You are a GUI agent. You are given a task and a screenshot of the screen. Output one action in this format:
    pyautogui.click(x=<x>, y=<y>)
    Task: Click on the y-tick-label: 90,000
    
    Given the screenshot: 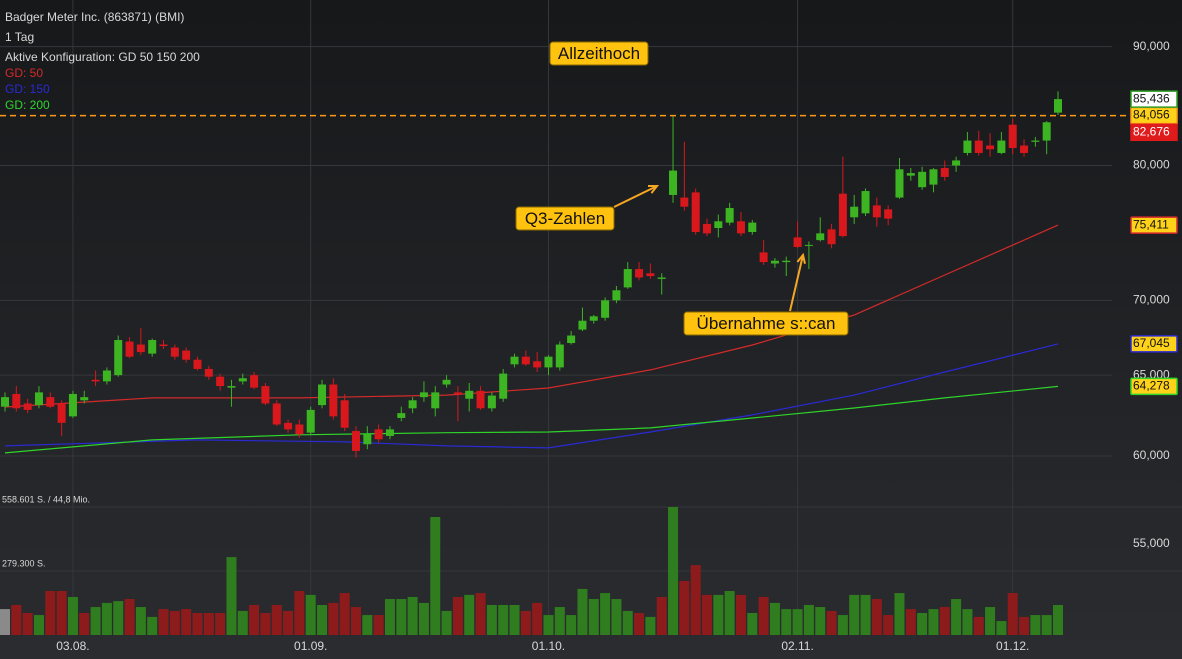 What is the action you would take?
    pyautogui.click(x=1151, y=46)
    